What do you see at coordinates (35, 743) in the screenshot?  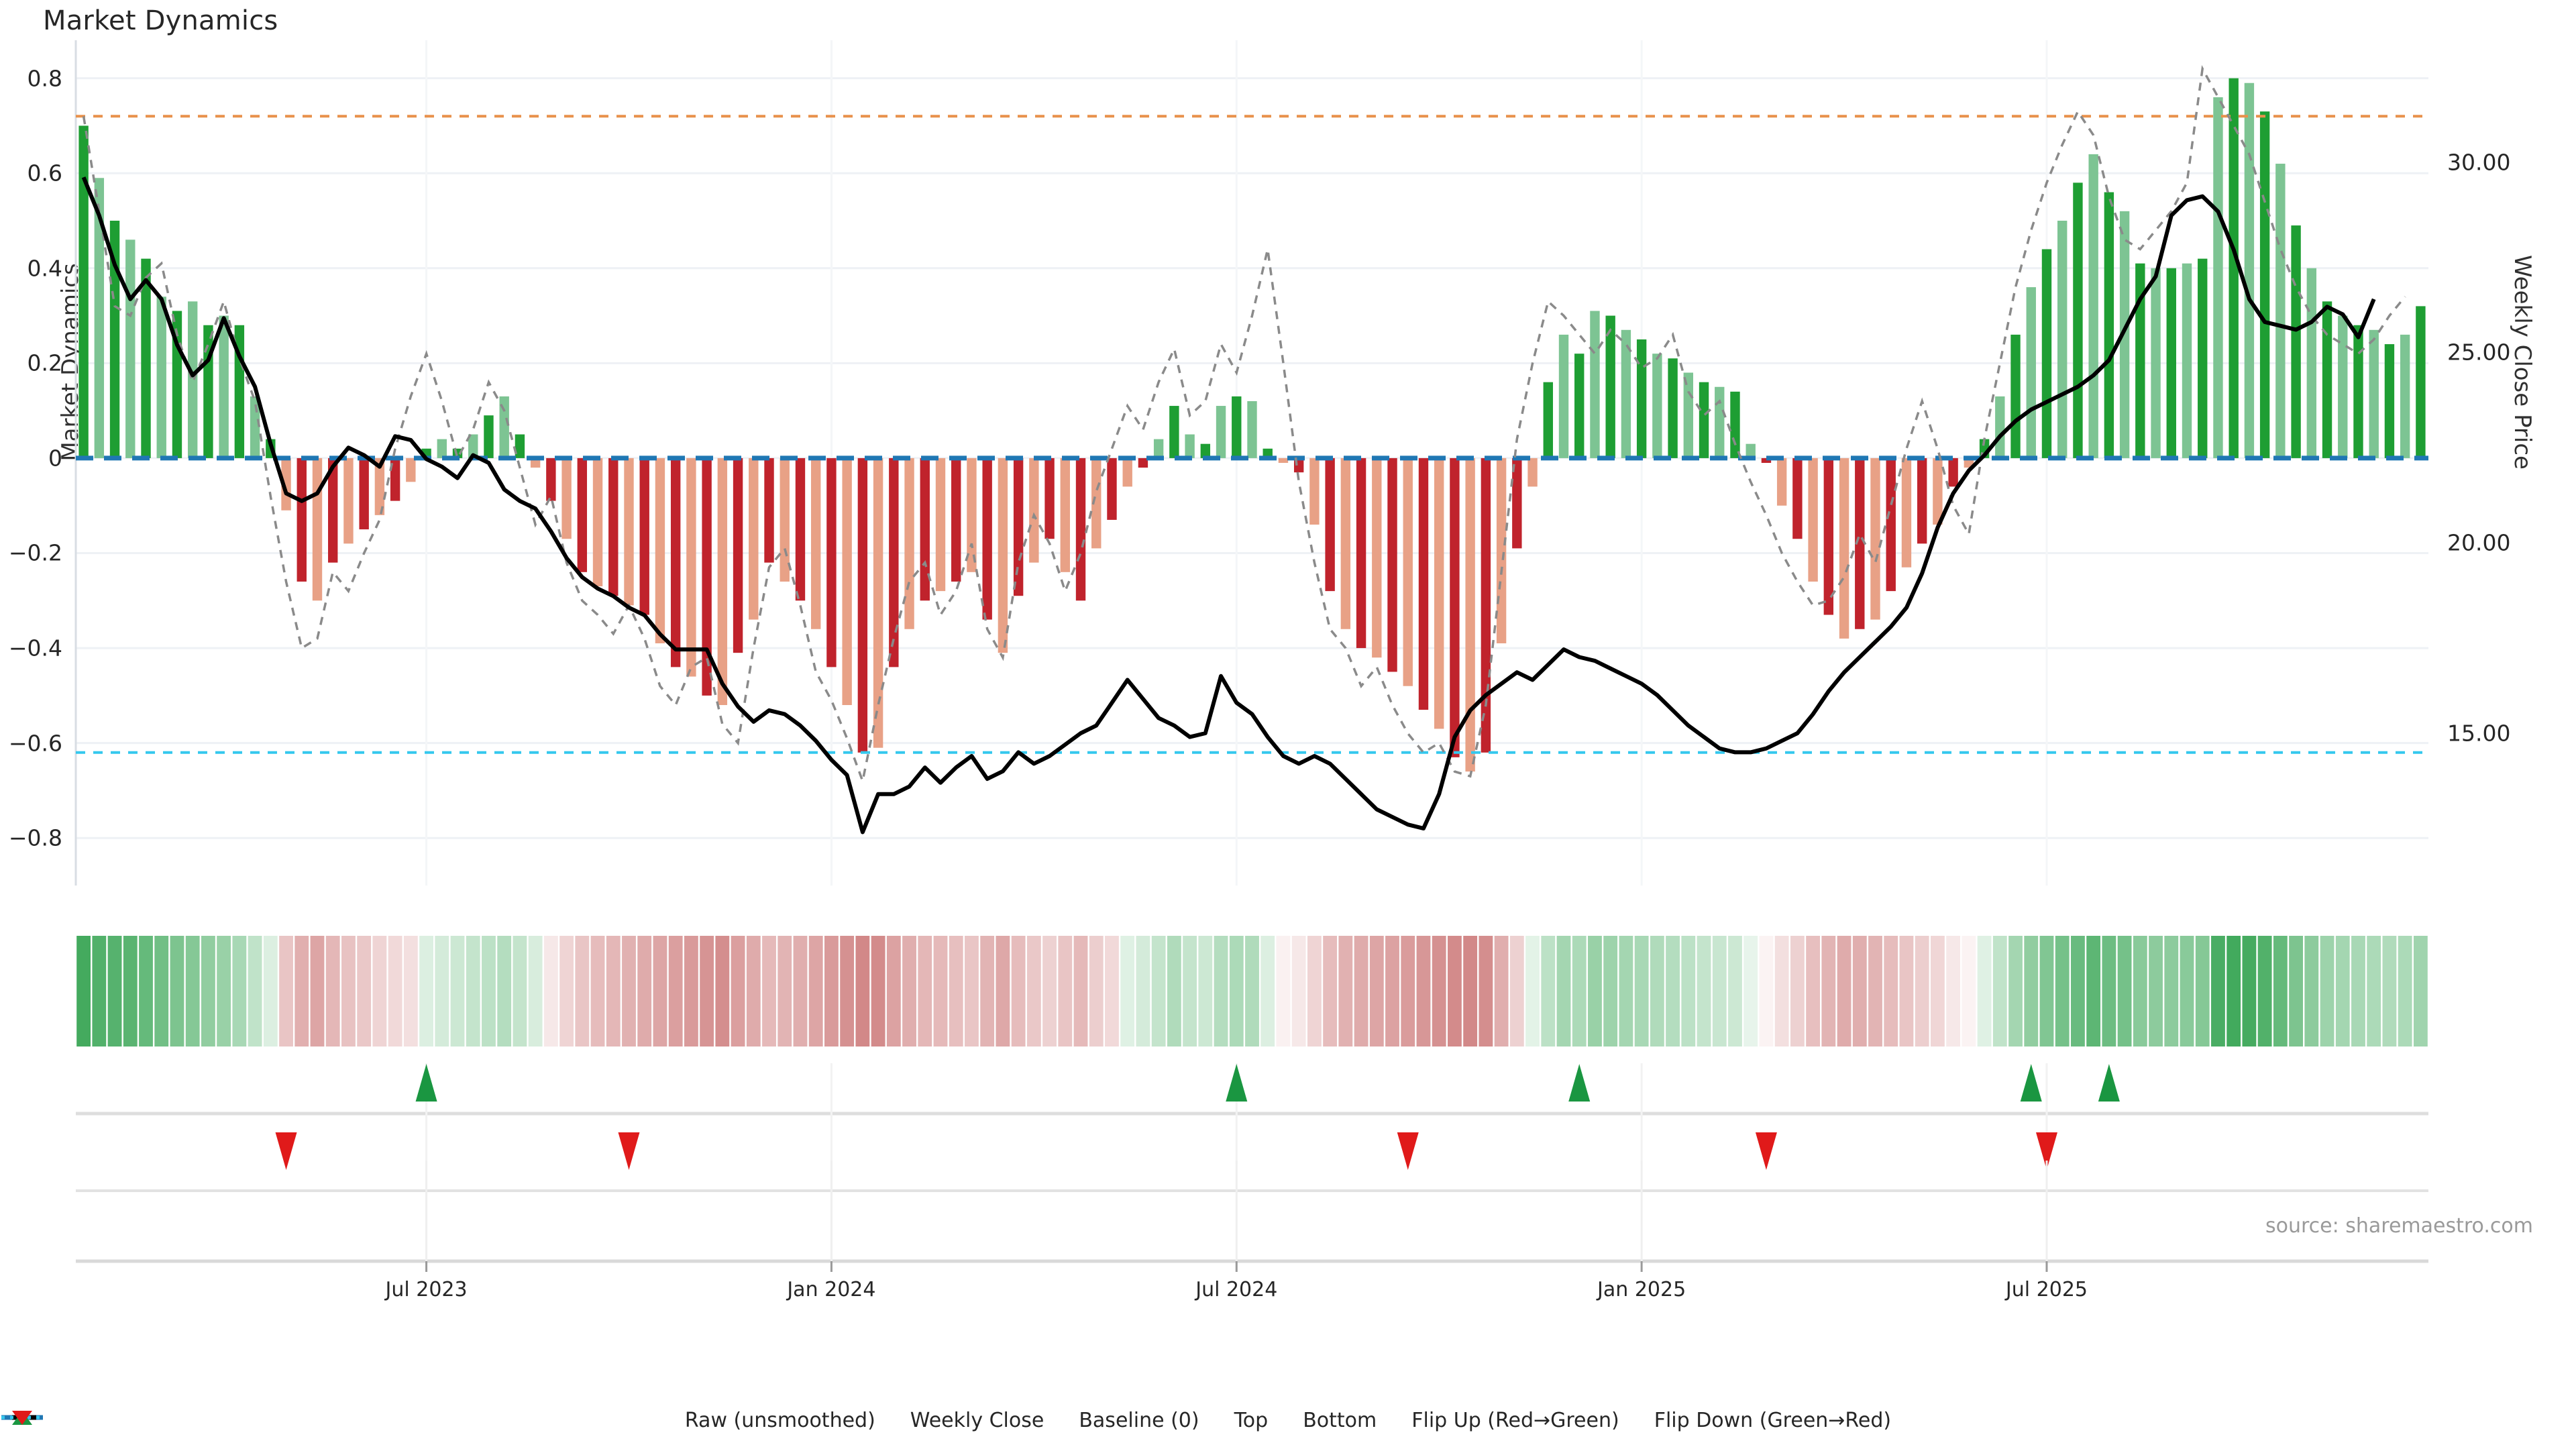 I see `y-axis-tick-left: −0.6` at bounding box center [35, 743].